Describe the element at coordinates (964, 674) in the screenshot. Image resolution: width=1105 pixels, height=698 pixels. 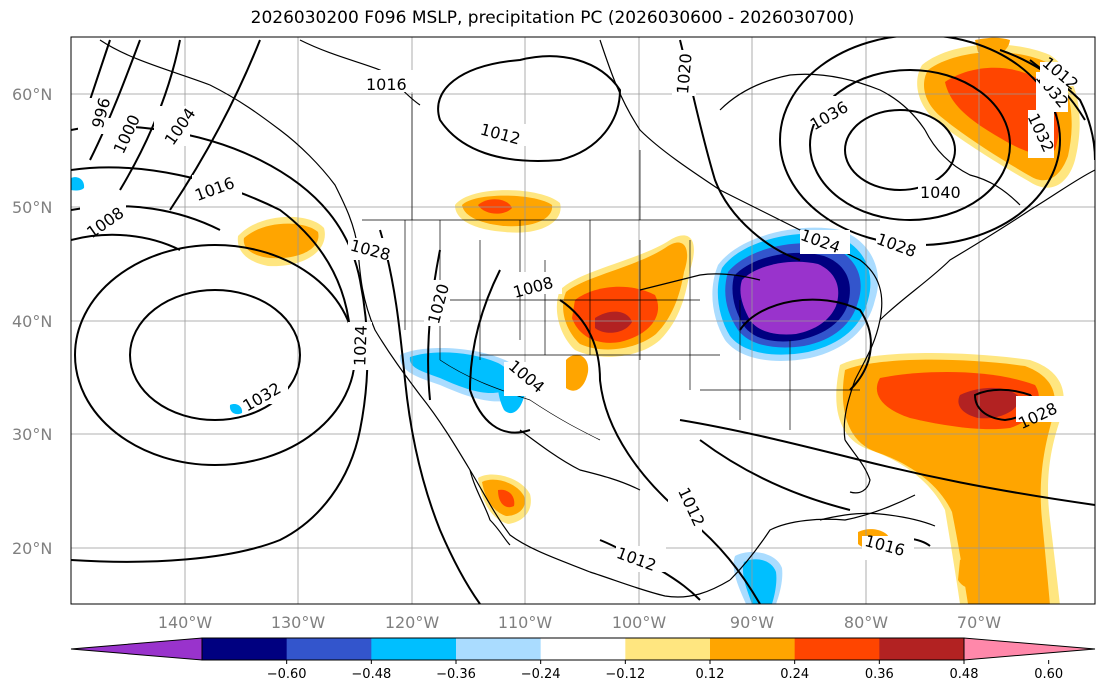
I see `colorbar-tick-label: 0.48` at that location.